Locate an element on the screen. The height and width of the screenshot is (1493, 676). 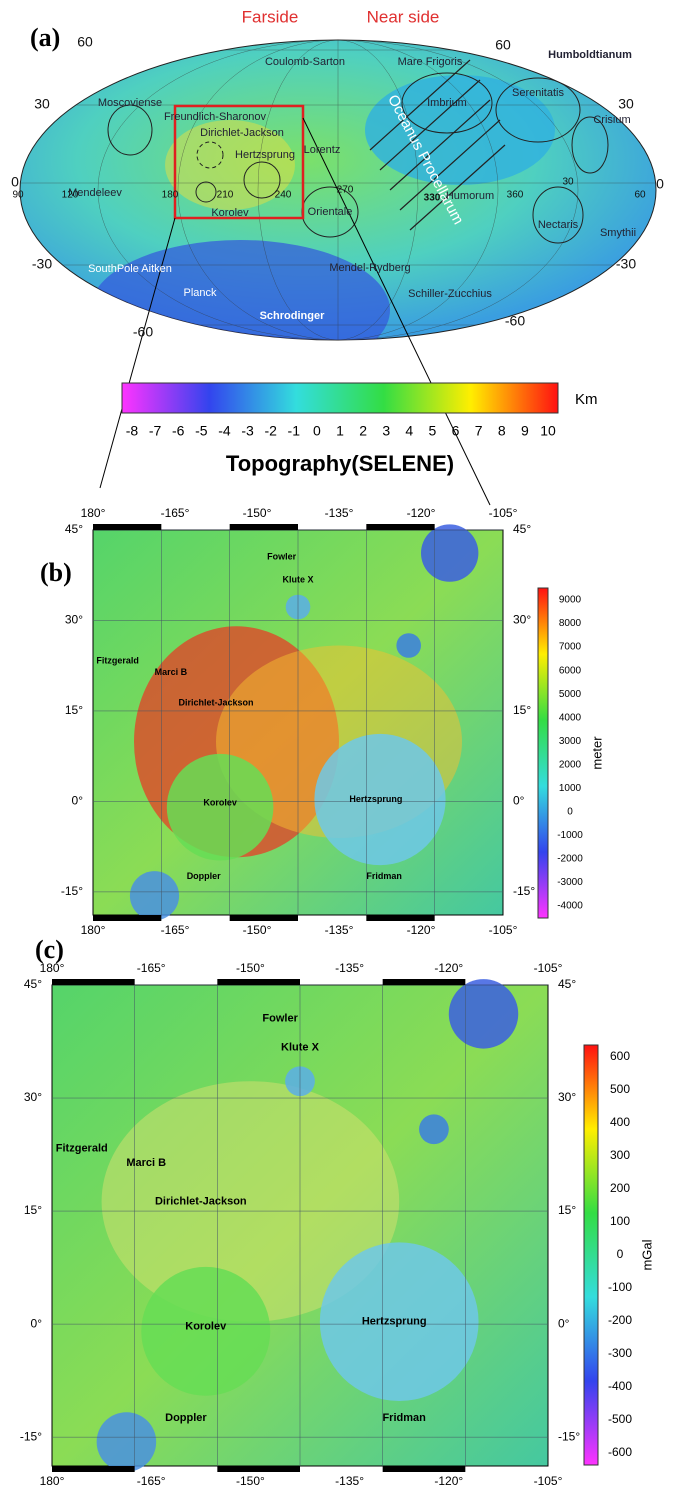
feature-label: Humorum is located at coordinates (470, 196).